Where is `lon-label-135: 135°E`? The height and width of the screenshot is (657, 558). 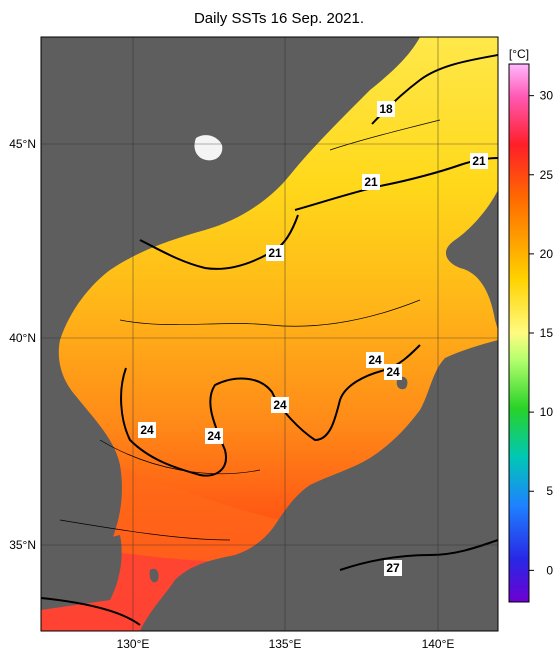
lon-label-135: 135°E is located at coordinates (285, 644).